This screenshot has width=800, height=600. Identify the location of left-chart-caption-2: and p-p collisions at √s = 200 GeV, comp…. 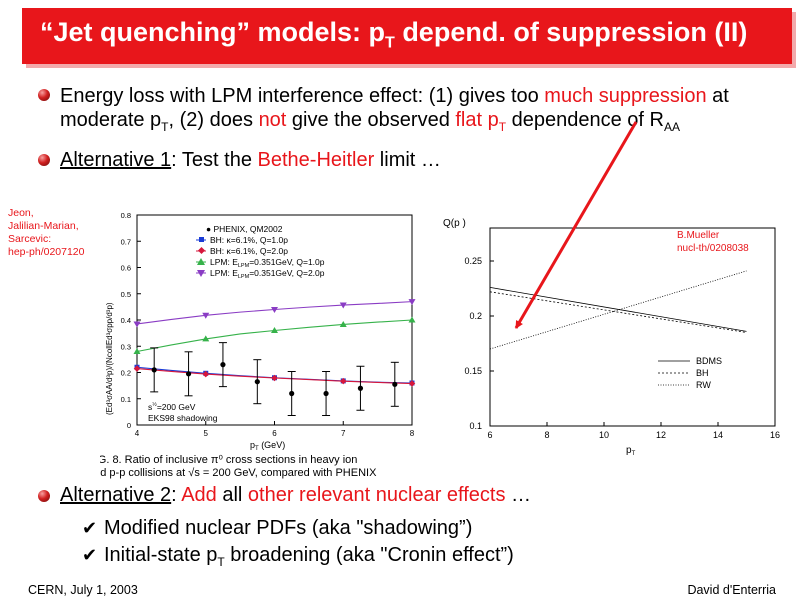
(238, 473).